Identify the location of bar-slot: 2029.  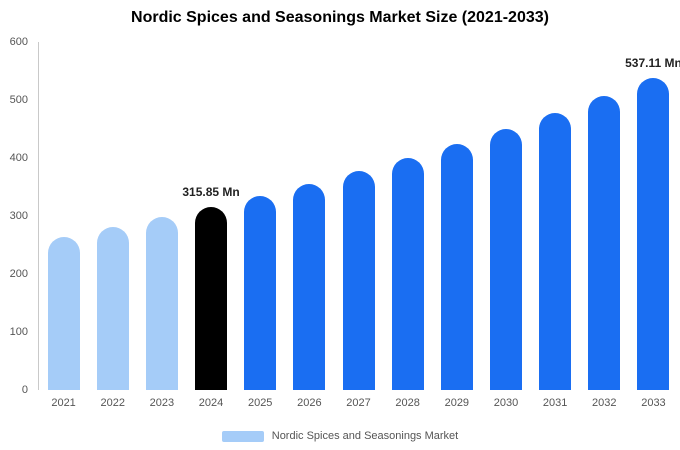
(456, 225).